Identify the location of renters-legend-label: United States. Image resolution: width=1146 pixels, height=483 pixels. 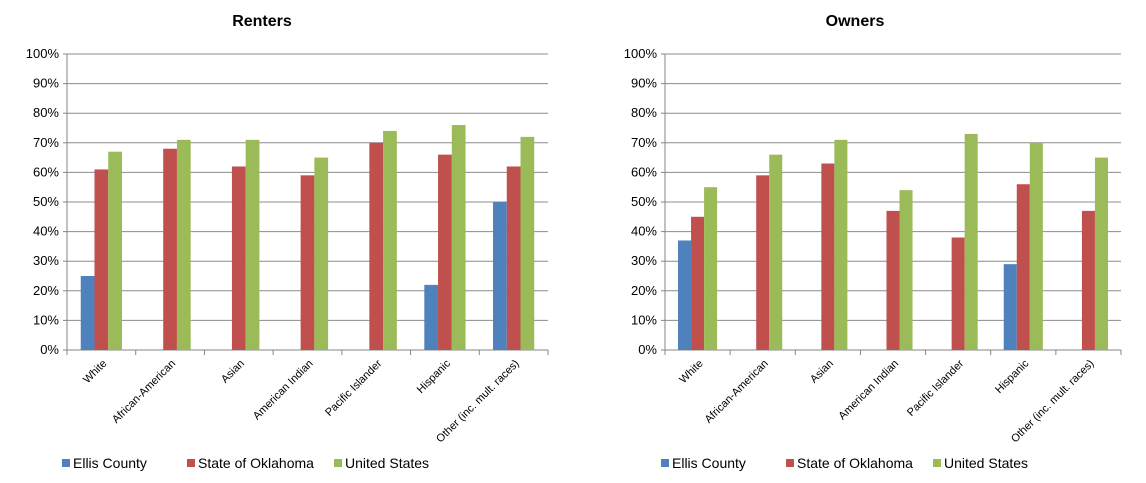
(387, 463).